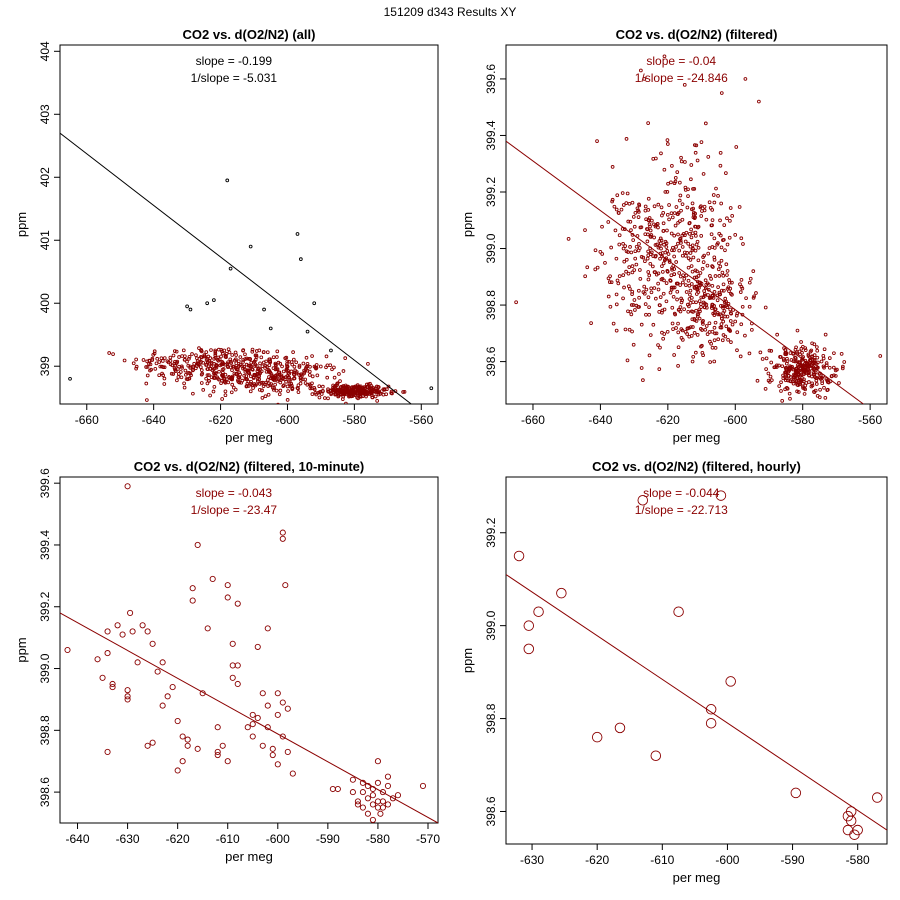  Describe the element at coordinates (249, 34) in the screenshot. I see `panel-title: CO2 vs. d(O2/N2) (all)` at that location.